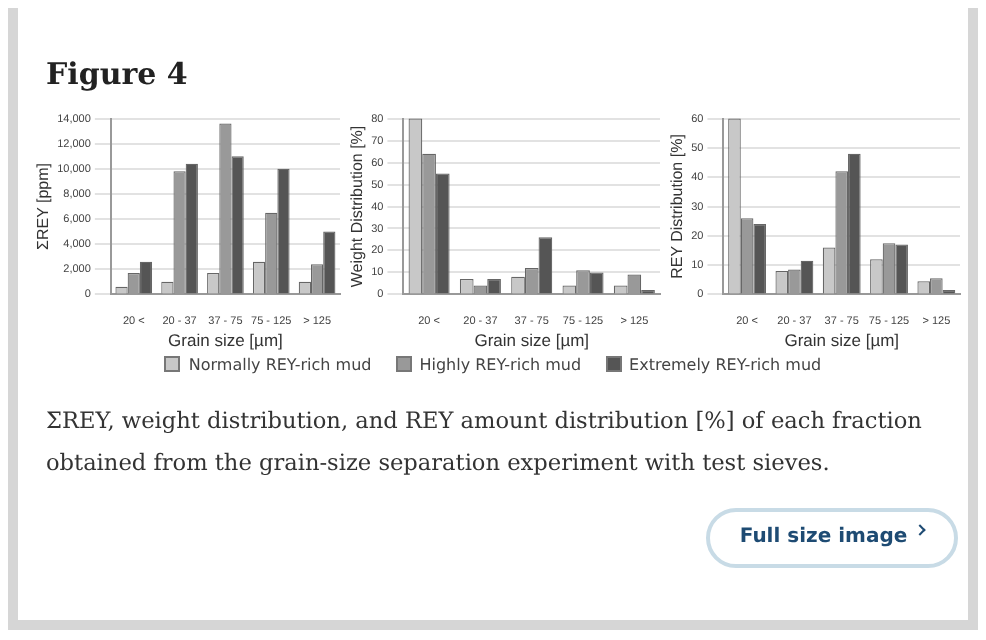  What do you see at coordinates (117, 74) in the screenshot?
I see `chart-title: Figure 4` at bounding box center [117, 74].